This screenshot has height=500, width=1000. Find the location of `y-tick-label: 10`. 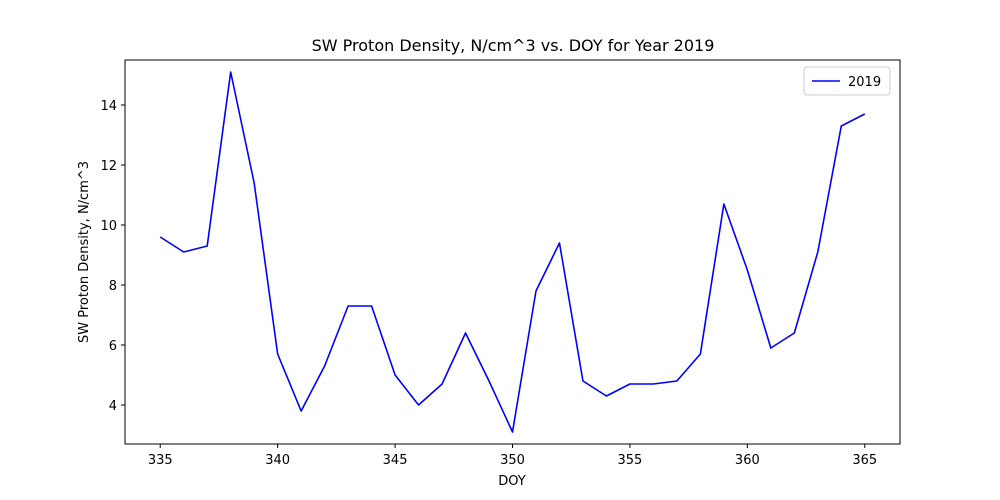

y-tick-label: 10 is located at coordinates (108, 226).